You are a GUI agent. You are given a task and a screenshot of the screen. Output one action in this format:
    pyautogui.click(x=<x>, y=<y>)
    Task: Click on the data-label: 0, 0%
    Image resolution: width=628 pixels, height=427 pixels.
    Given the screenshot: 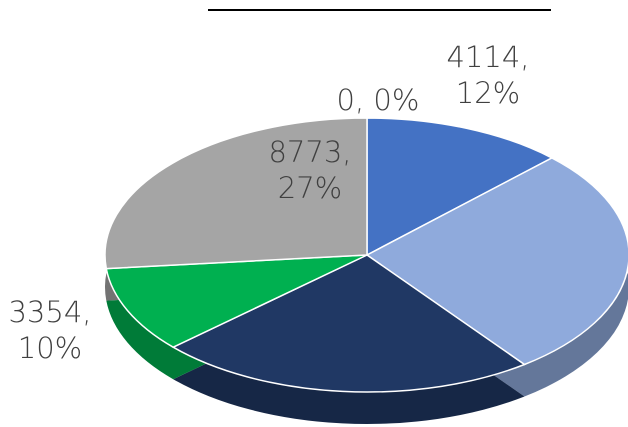 What is the action you would take?
    pyautogui.click(x=378, y=100)
    